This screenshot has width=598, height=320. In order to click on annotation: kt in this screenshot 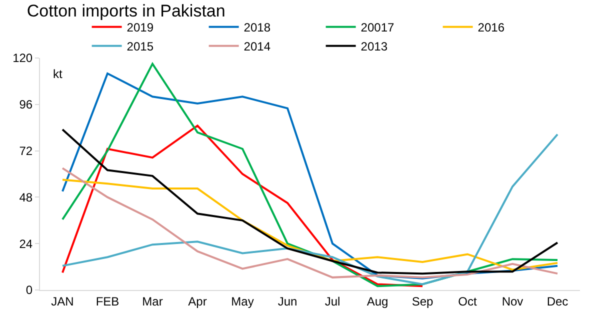, I will do `click(58, 74)`.